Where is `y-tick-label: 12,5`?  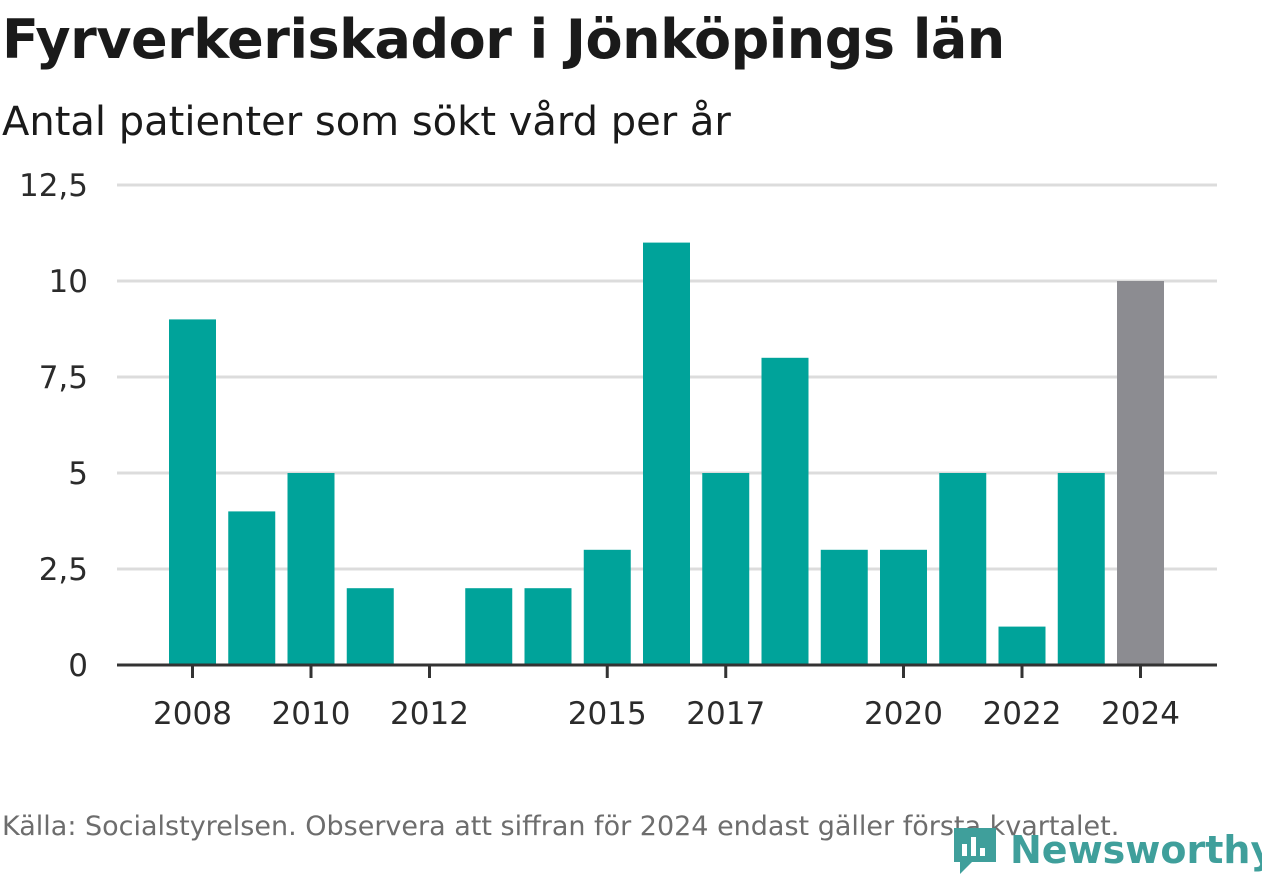
y-tick-label: 12,5 is located at coordinates (53, 186).